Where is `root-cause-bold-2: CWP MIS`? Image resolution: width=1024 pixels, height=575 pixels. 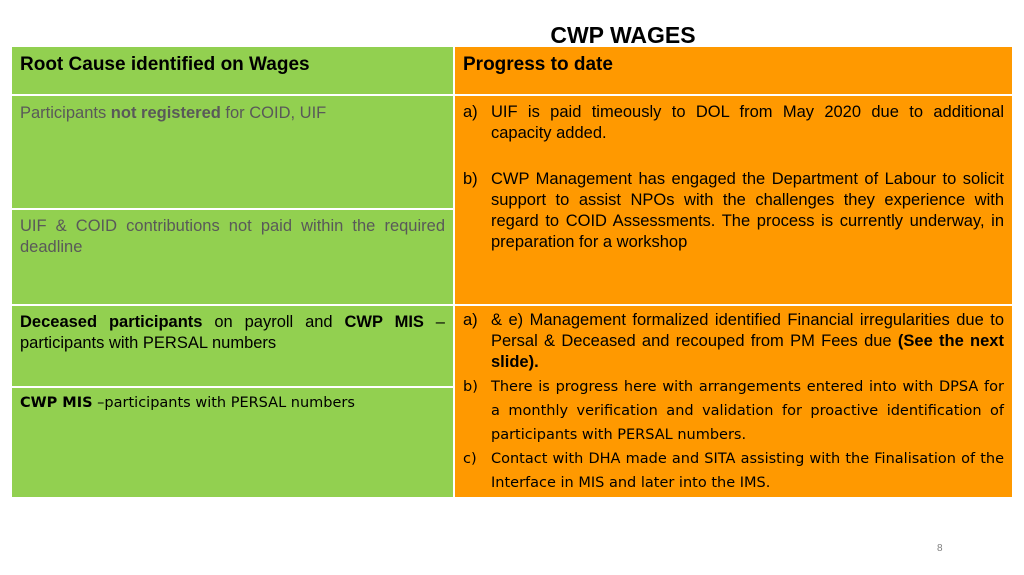
root-cause-bold-2: CWP MIS is located at coordinates (384, 322).